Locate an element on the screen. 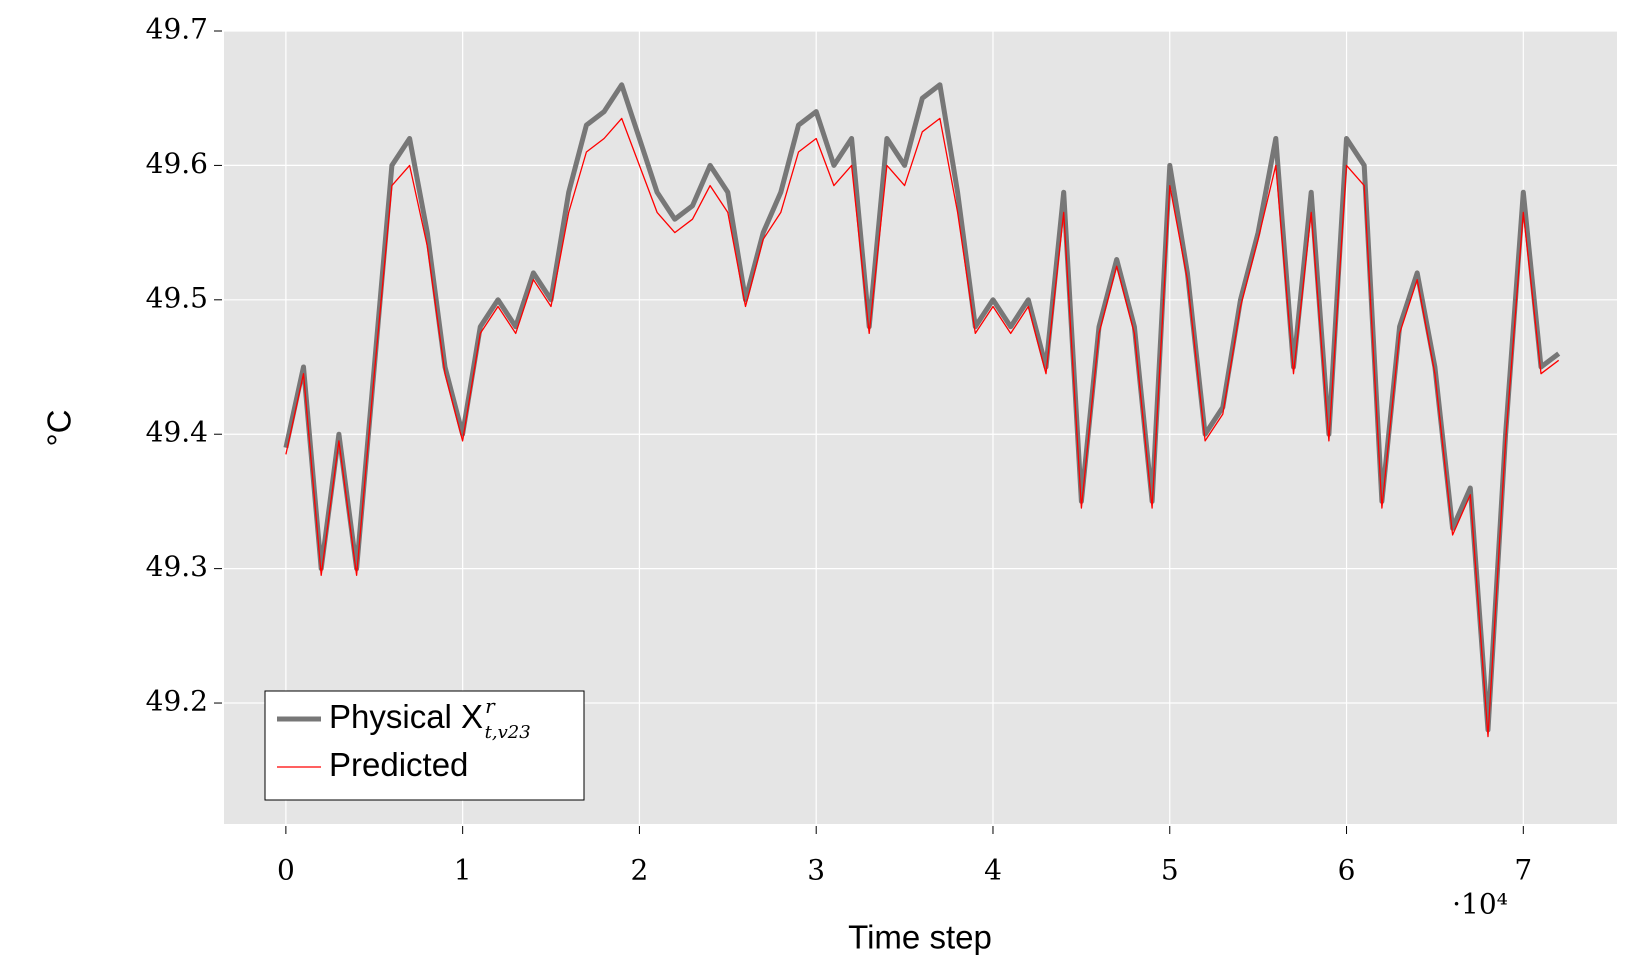  x-tick-label: 1 is located at coordinates (463, 870).